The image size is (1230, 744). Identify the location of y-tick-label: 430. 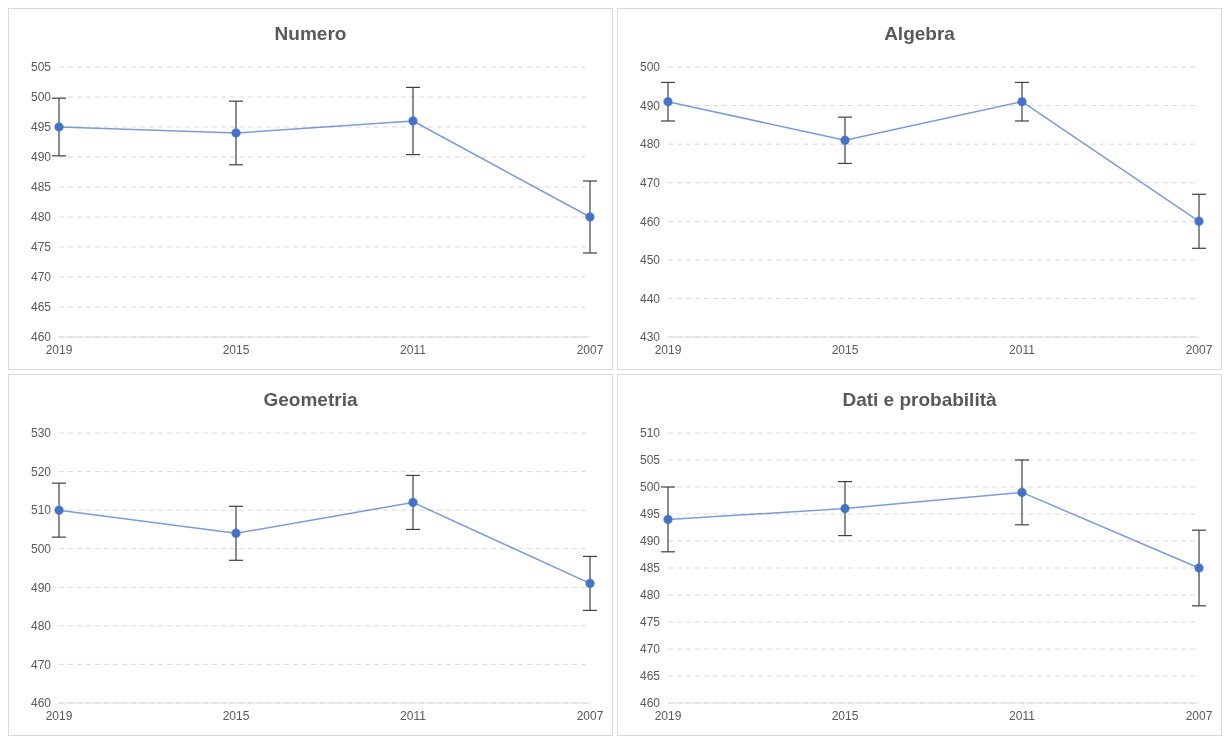
(650, 337).